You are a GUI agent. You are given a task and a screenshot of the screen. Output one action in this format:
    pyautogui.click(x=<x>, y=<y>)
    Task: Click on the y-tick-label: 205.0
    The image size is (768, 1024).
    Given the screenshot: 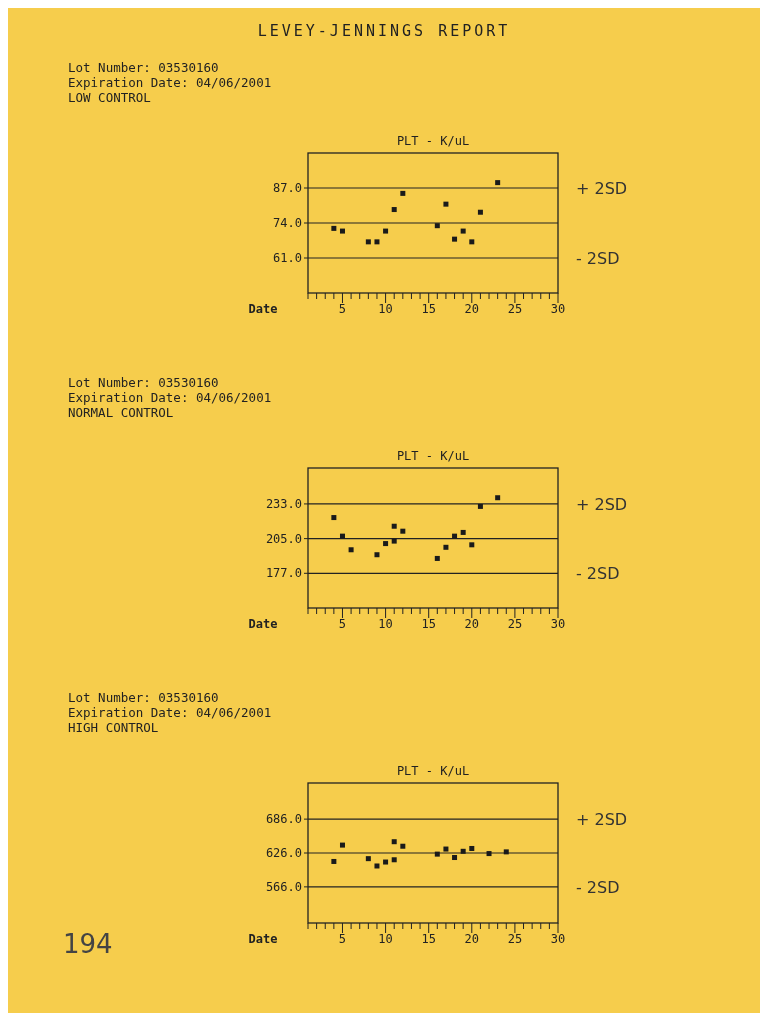 What is the action you would take?
    pyautogui.click(x=283, y=538)
    